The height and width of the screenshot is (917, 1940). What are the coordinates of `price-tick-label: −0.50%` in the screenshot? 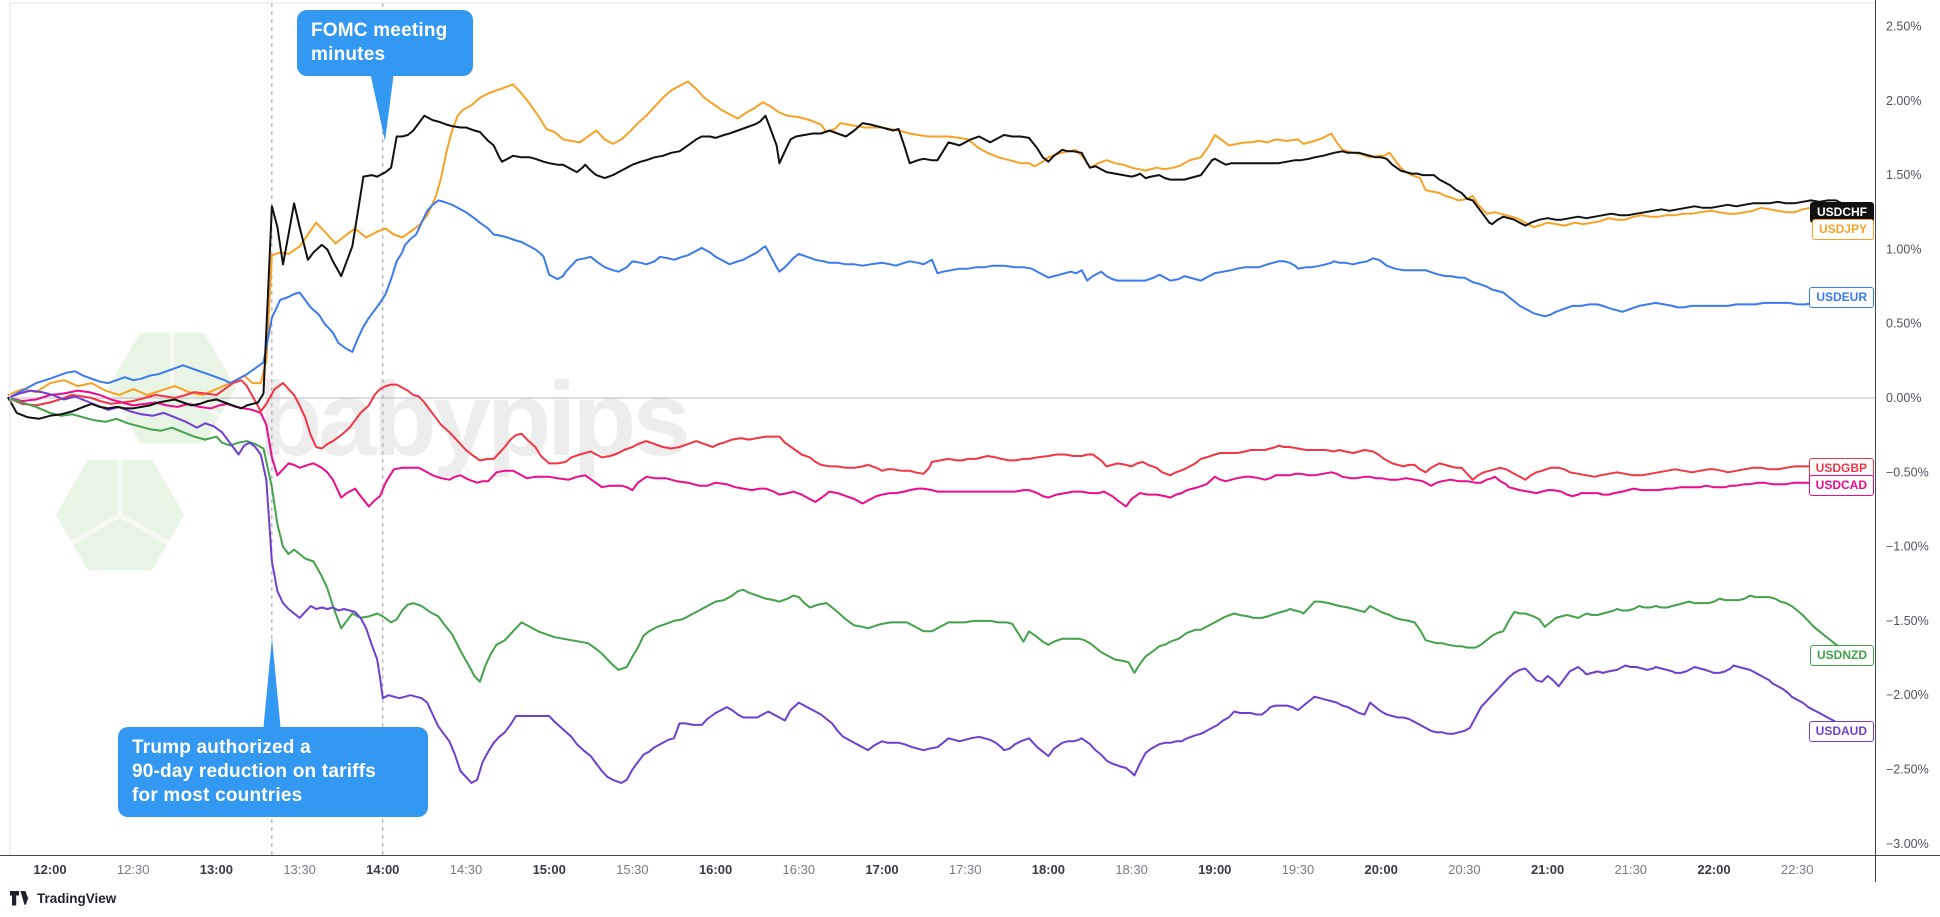 It's located at (1907, 472).